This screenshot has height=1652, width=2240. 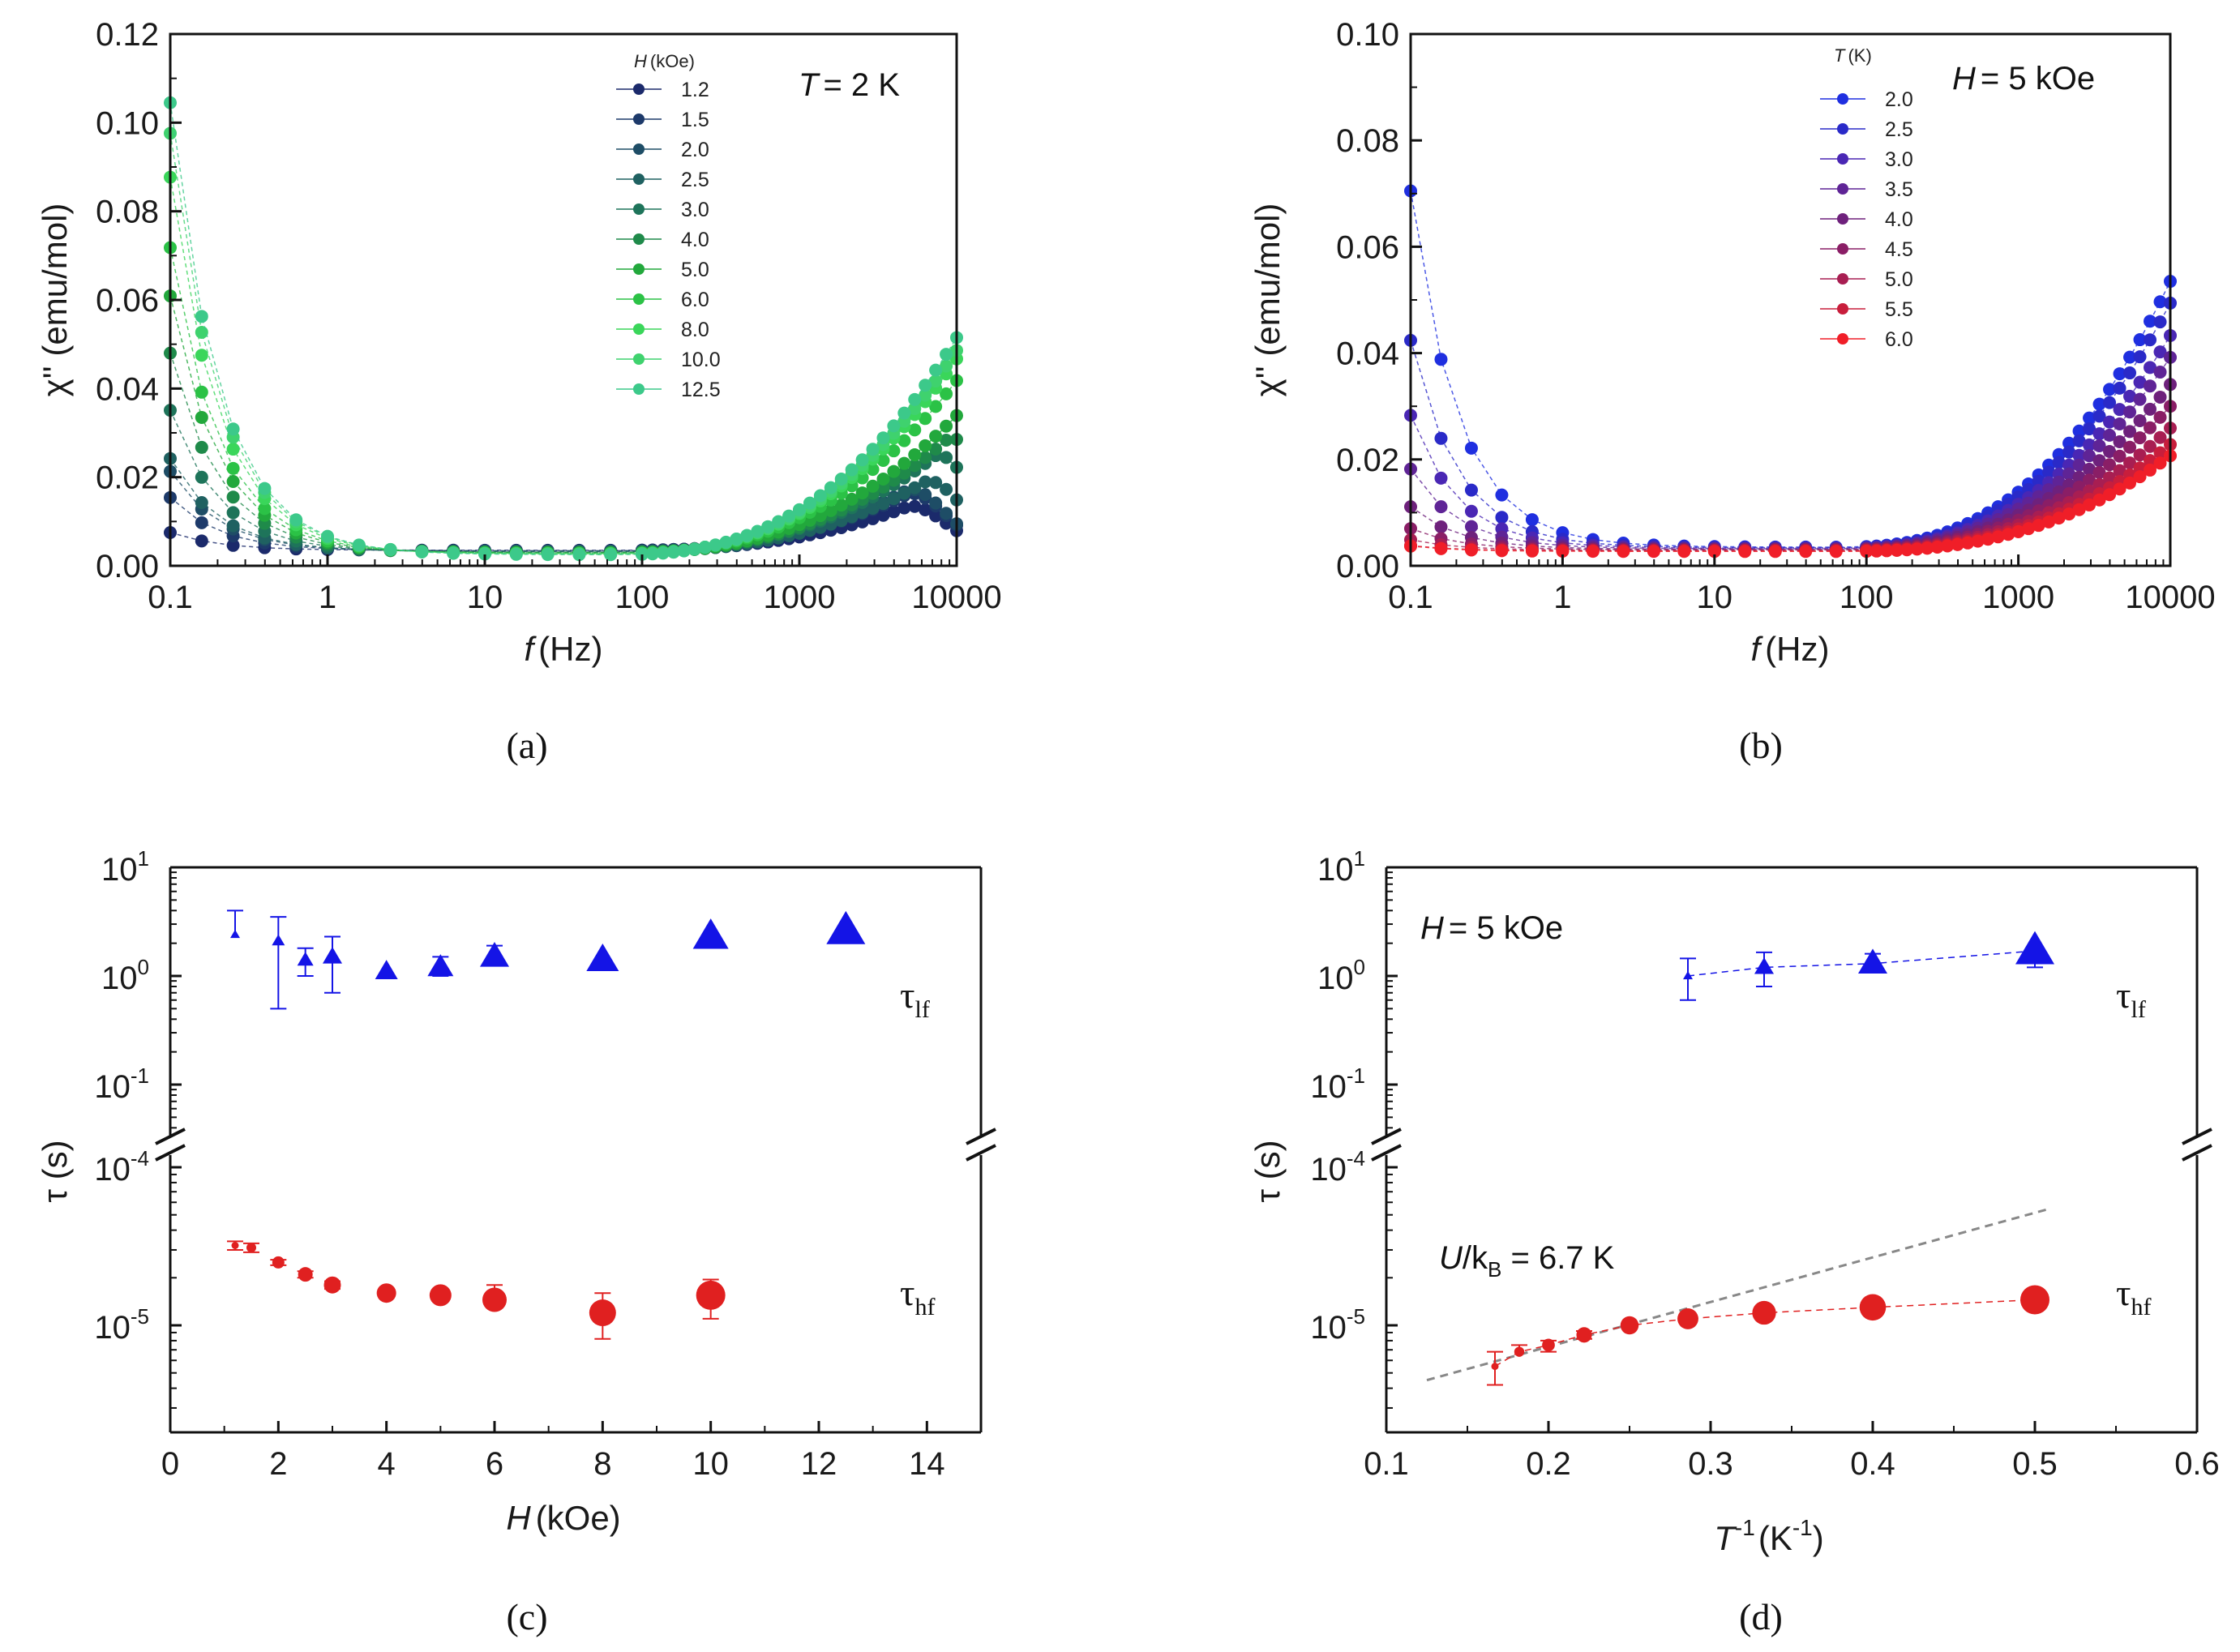 I want to click on panel-d-annotation: H = 5 kOe, so click(x=1491, y=928).